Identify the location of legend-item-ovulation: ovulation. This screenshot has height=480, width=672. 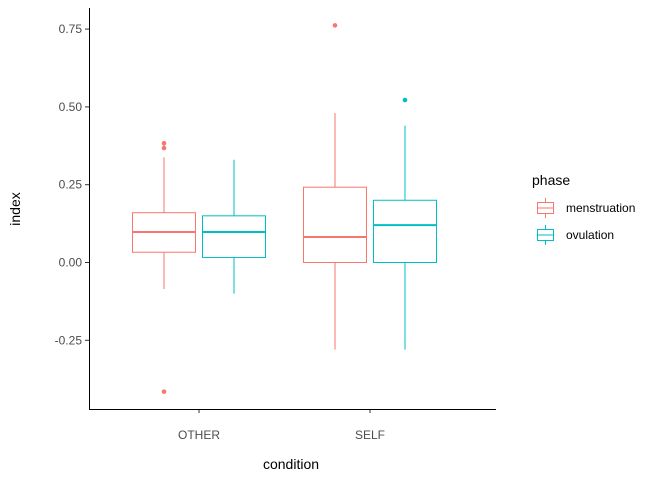
(575, 235).